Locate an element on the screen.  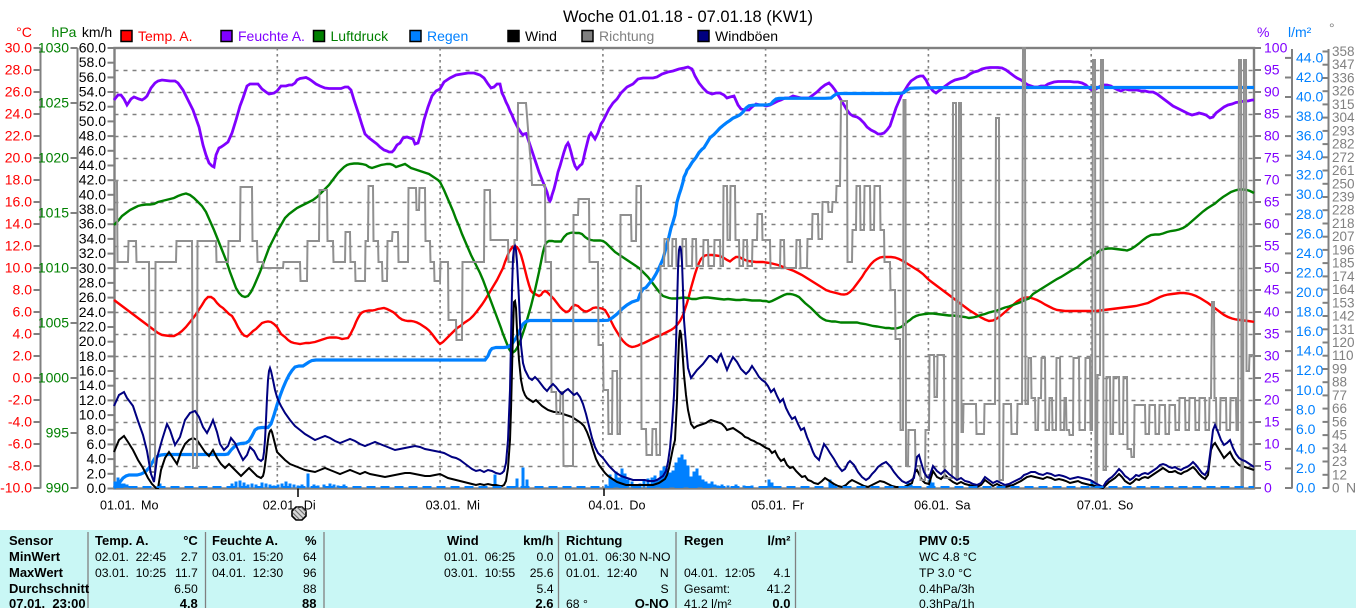
svg-text: 54.0 is located at coordinates (92, 92).